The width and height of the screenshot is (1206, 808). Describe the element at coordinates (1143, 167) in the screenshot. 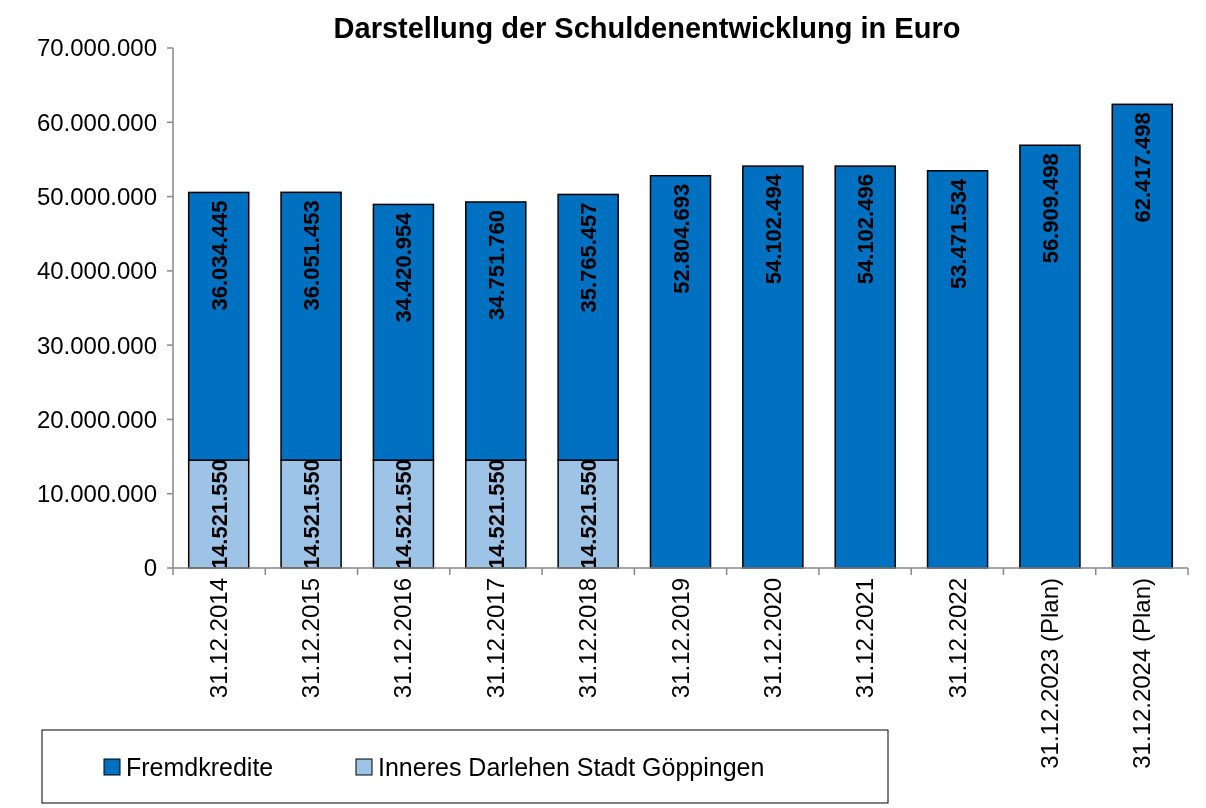

I see `data-label: 62.417.498` at that location.